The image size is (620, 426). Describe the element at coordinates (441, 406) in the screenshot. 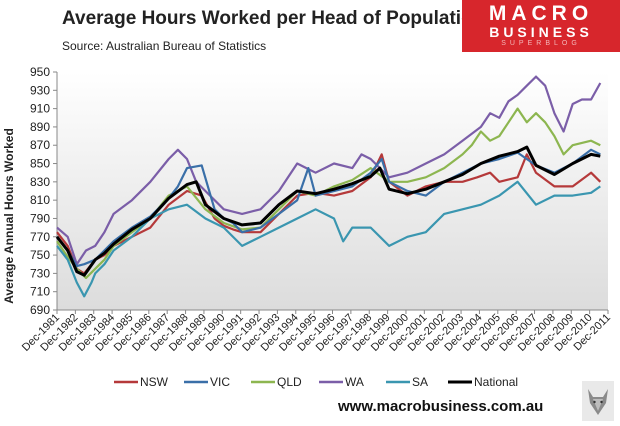

I see `website-url: www.macrobusiness.com.au` at that location.